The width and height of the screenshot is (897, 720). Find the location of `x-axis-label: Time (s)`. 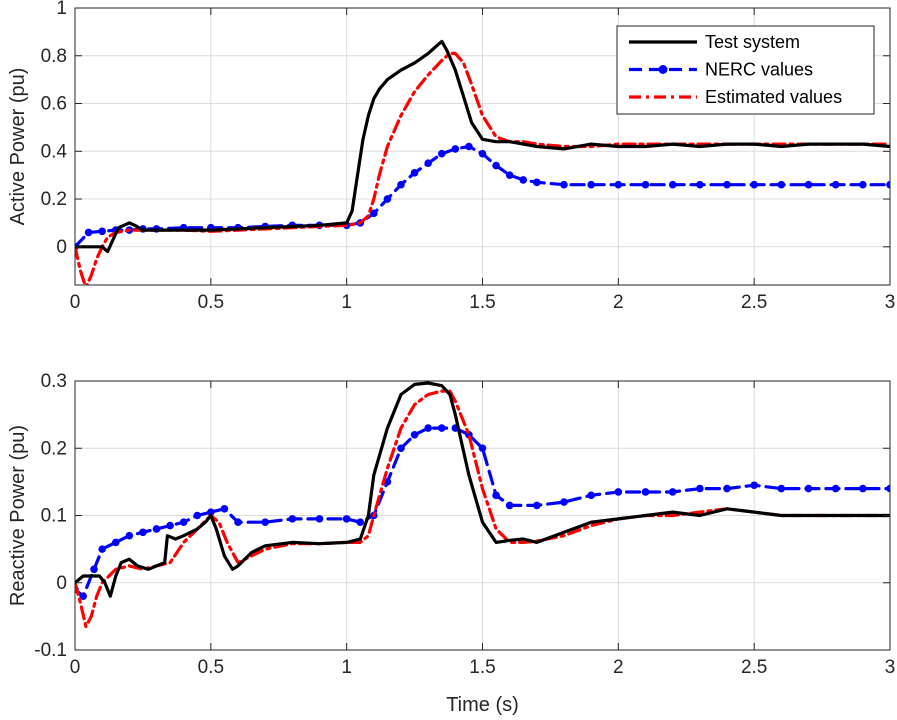

x-axis-label: Time (s) is located at coordinates (482, 705).